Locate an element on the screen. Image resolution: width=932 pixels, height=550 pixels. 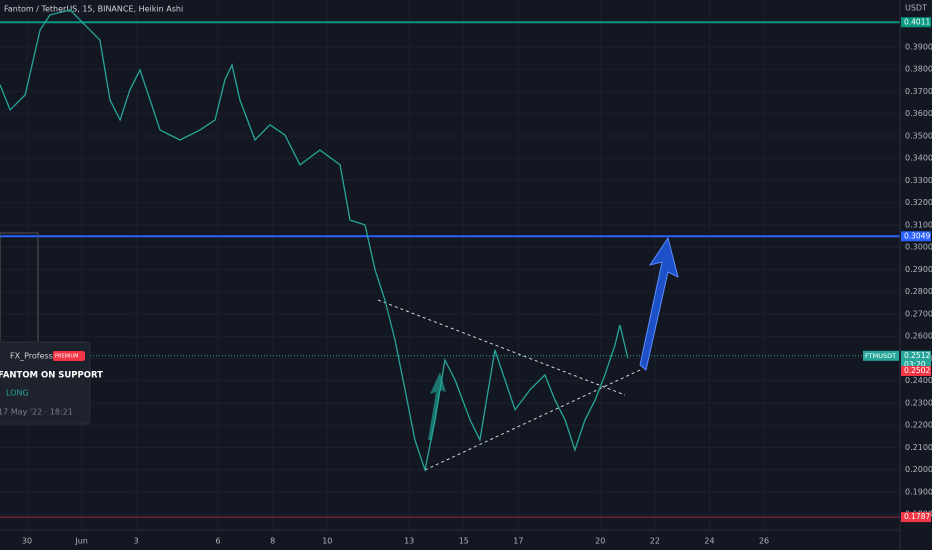
card-author: FX_Professor is located at coordinates (36, 356).